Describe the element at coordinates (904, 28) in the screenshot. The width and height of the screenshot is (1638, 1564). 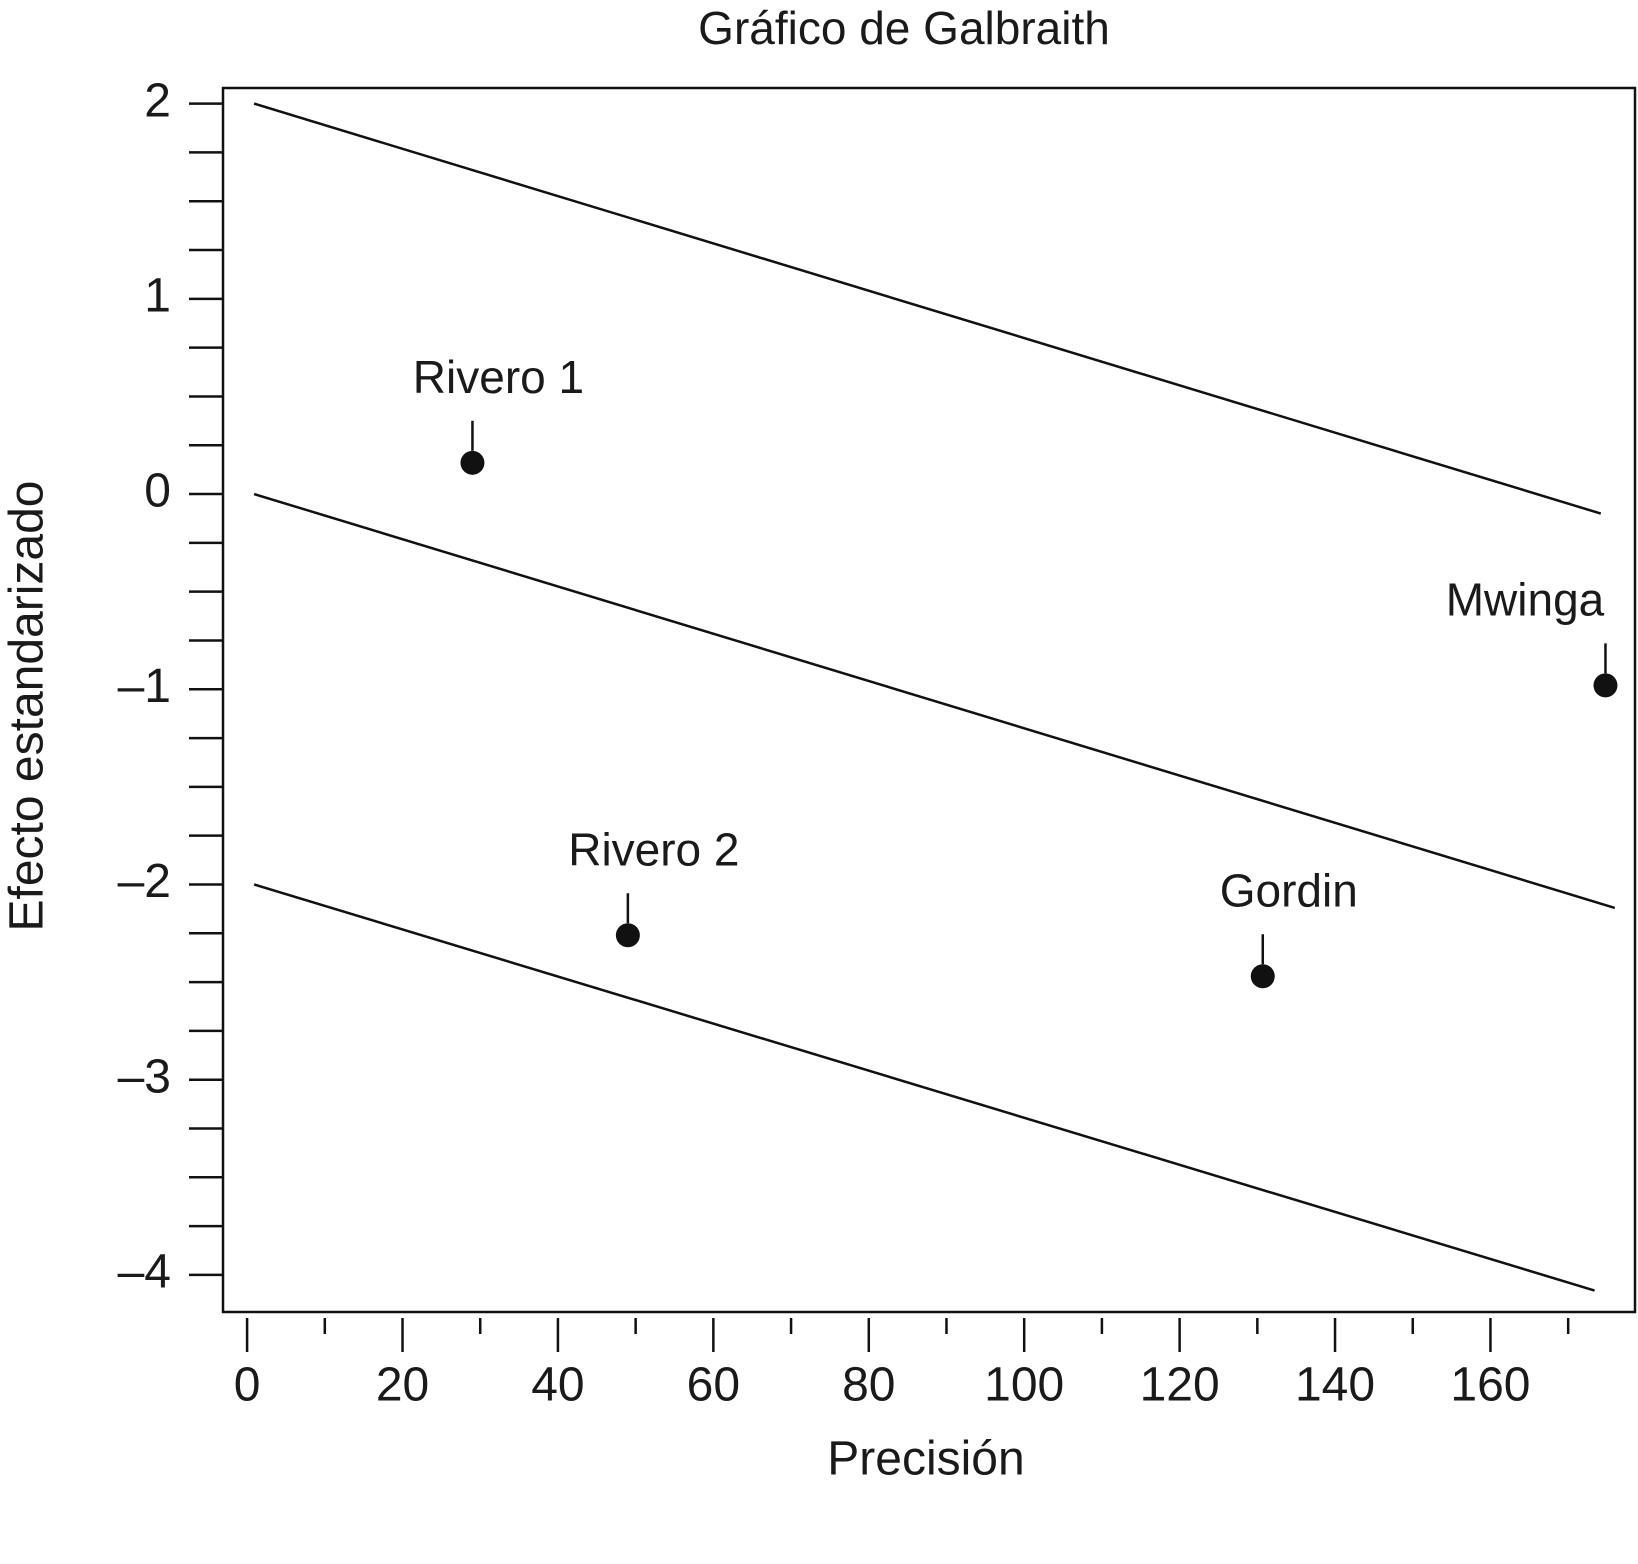
I see `chart-title: Gráfico de Galbraith` at that location.